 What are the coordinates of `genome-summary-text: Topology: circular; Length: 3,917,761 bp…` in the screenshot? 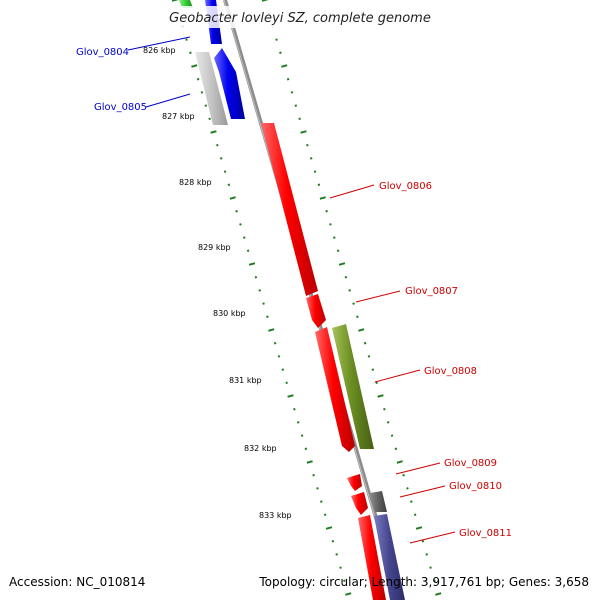 It's located at (423, 582).